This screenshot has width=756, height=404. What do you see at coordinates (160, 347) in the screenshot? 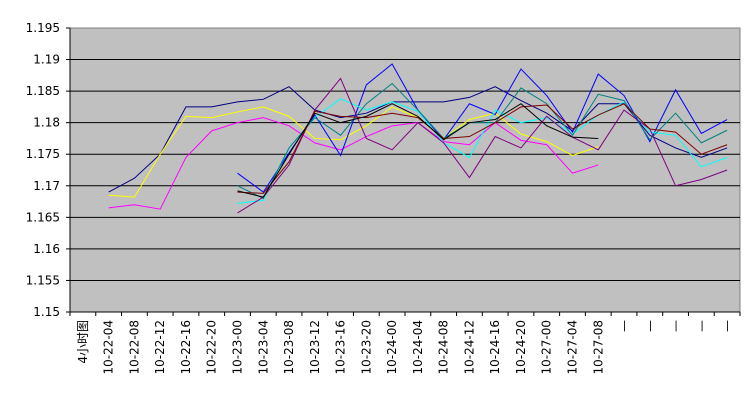
I see `x-tick-label: 10-22-12` at bounding box center [160, 347].